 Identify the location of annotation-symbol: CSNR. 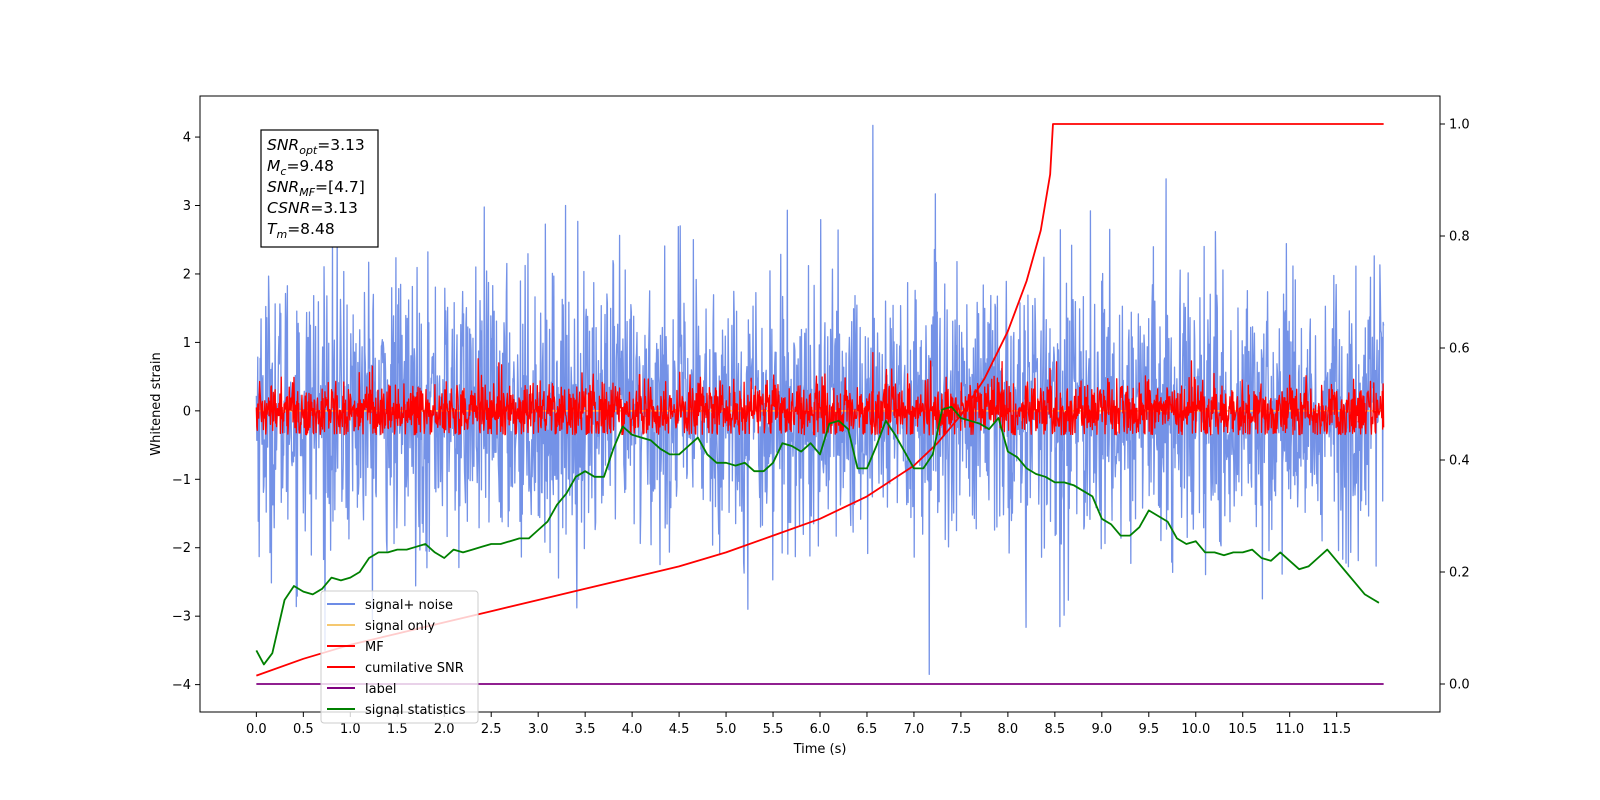
(288, 208).